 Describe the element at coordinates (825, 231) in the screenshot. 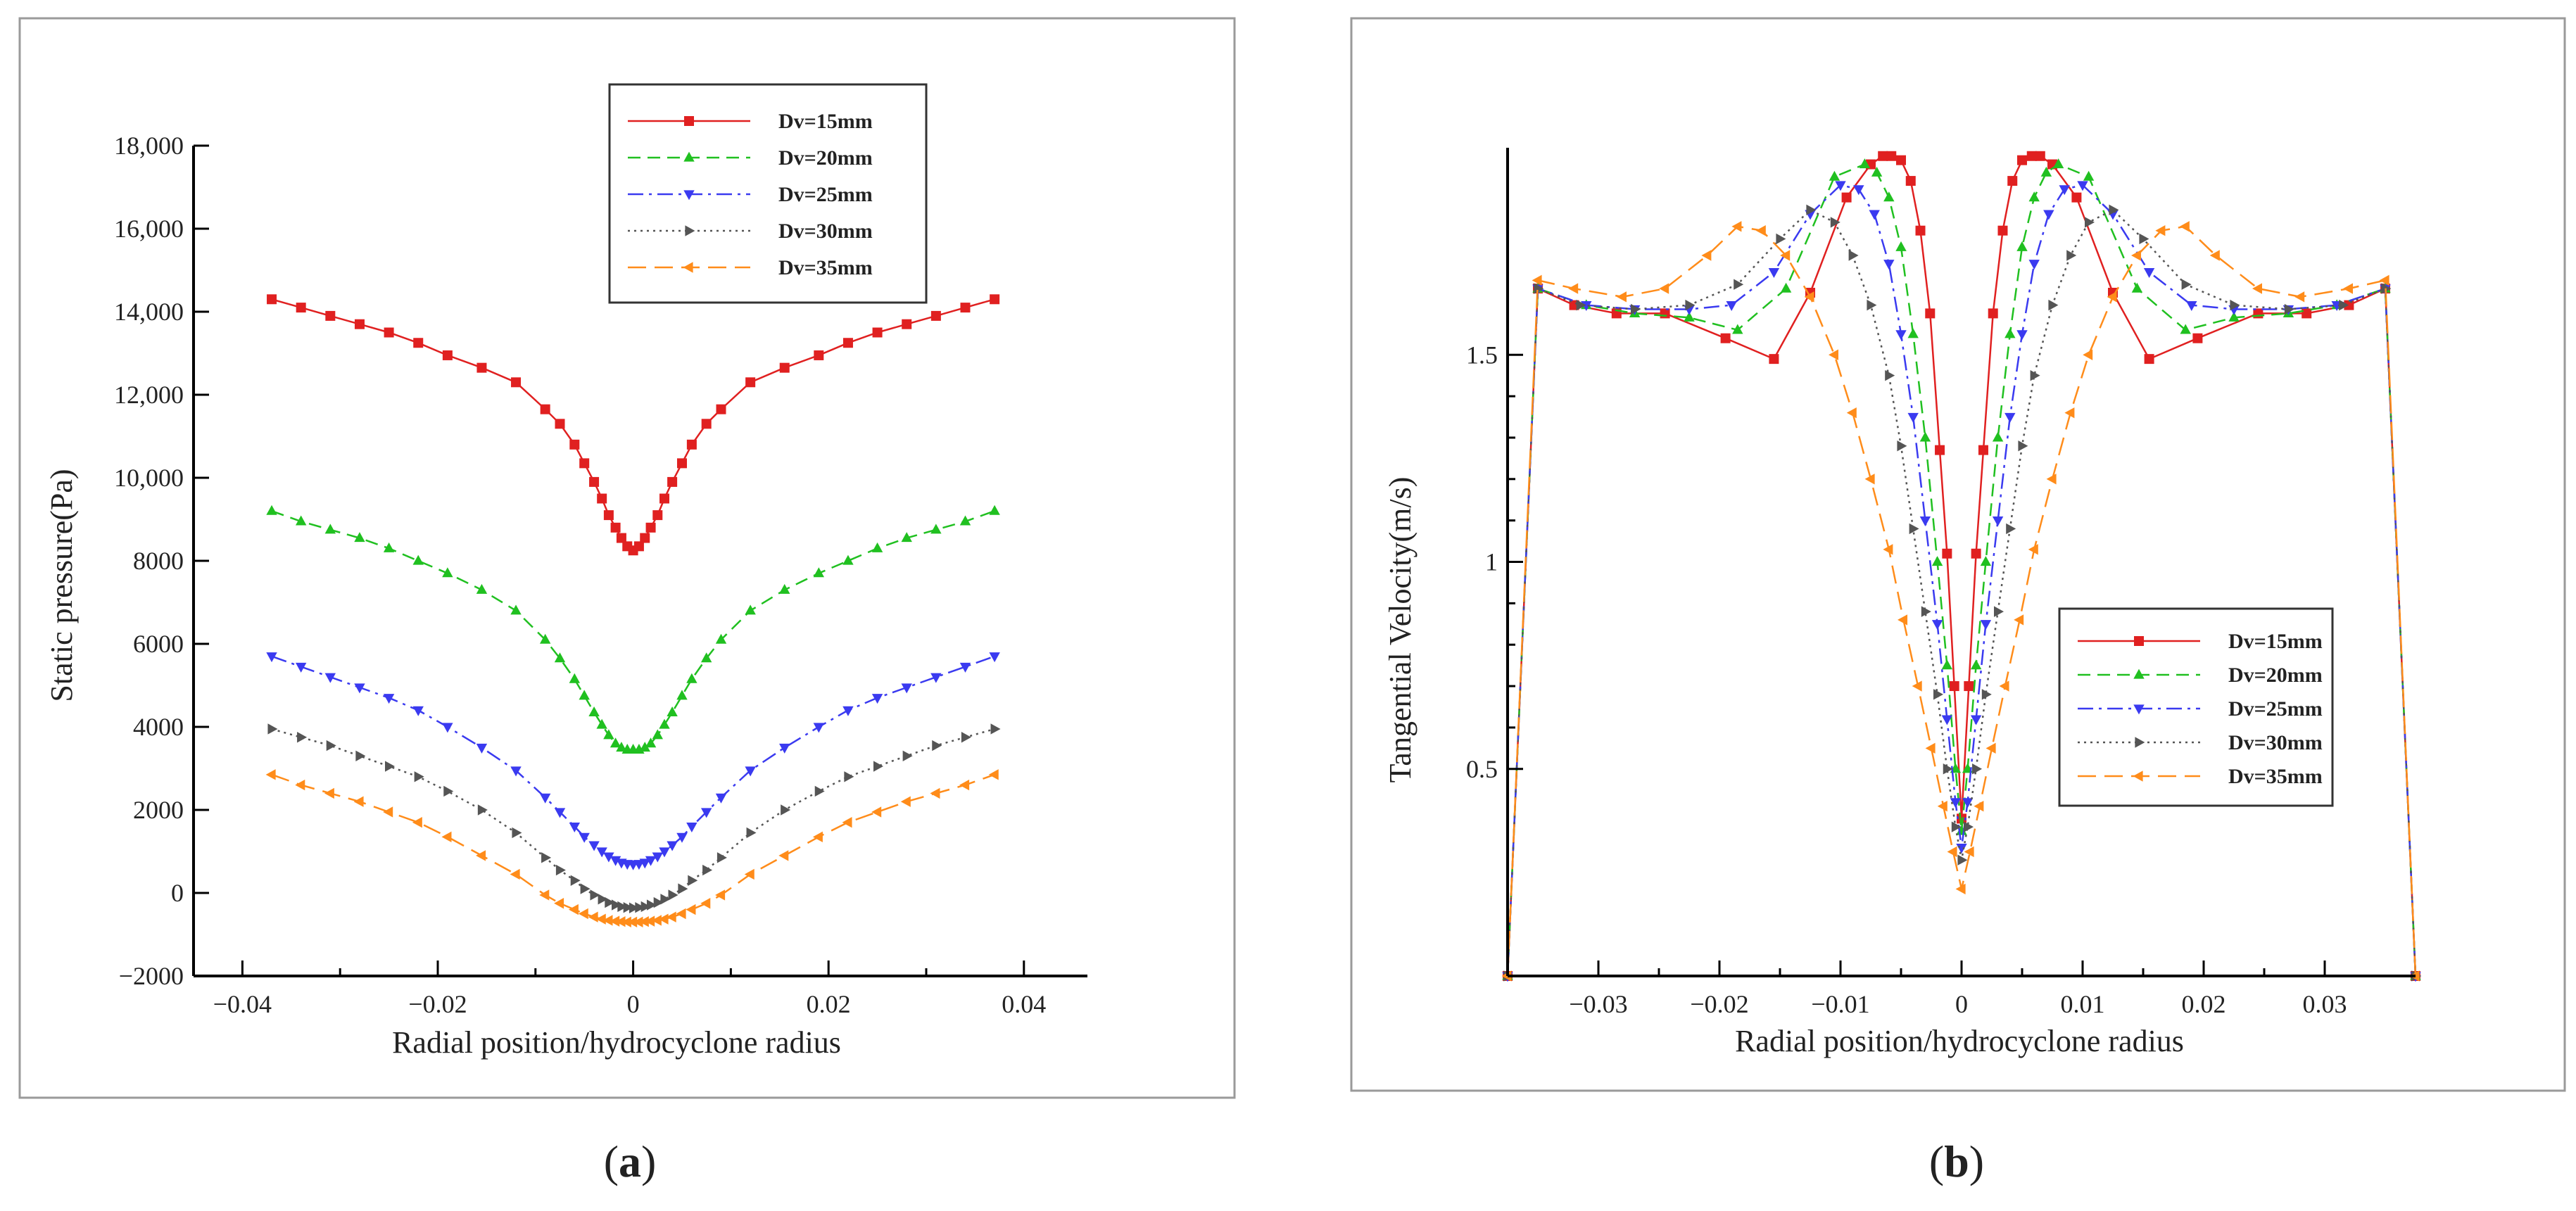

I see `a-legend-label: Dv=30mm` at that location.